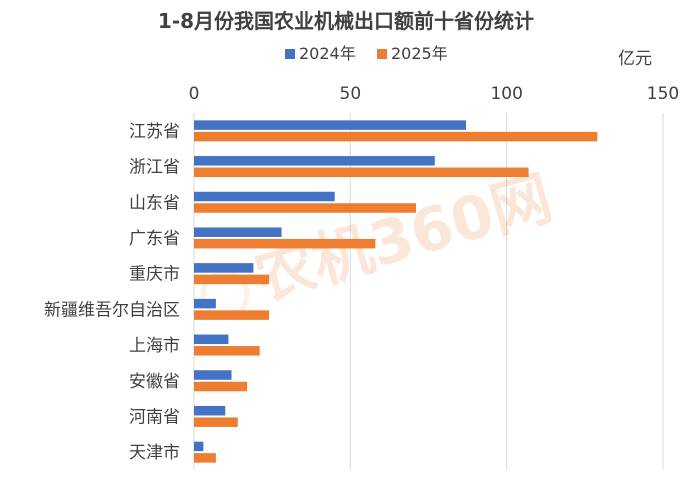 The image size is (692, 477). Describe the element at coordinates (434, 94) in the screenshot. I see `x-tick-labels: 0 50 100 150` at that location.